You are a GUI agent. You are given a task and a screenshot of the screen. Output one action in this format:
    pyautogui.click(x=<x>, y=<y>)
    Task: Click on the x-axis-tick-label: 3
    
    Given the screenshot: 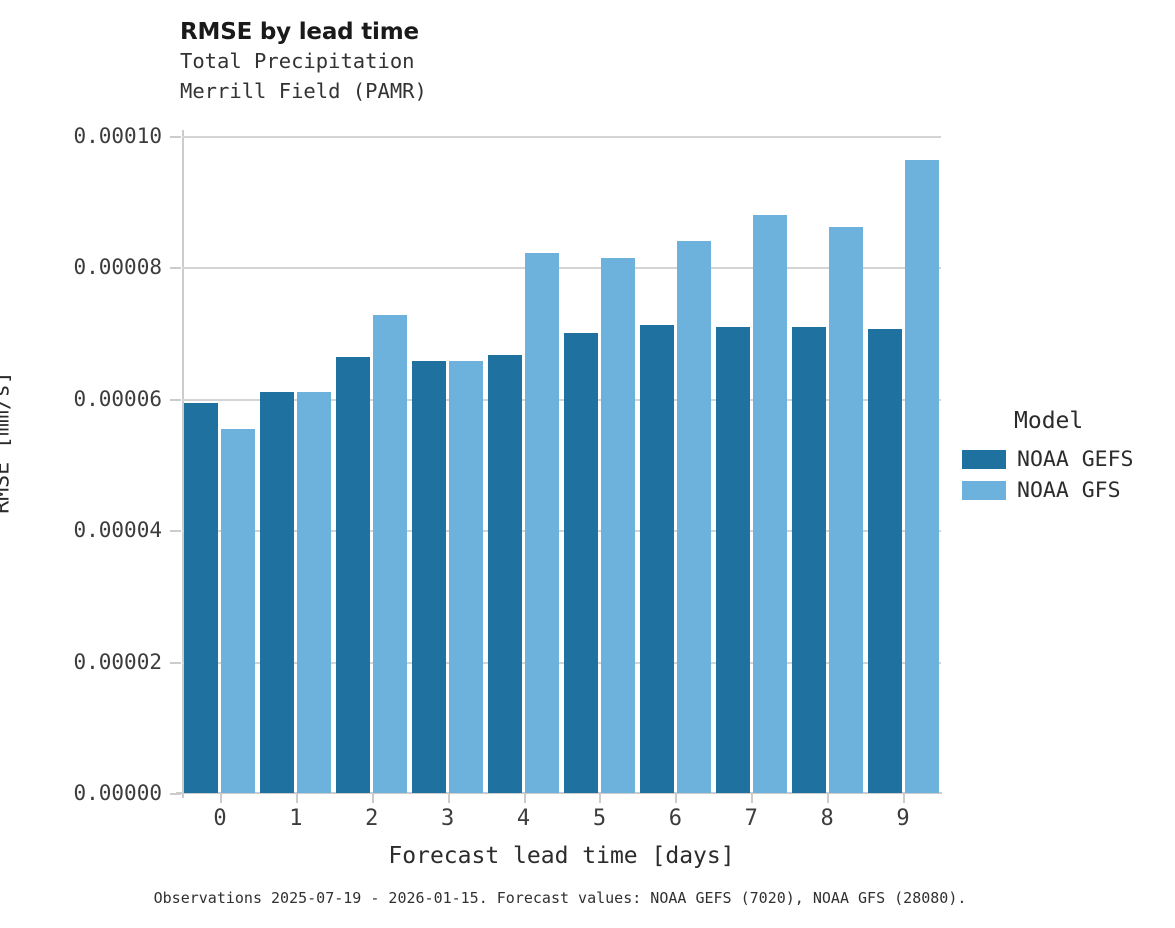 What is the action you would take?
    pyautogui.click(x=448, y=818)
    